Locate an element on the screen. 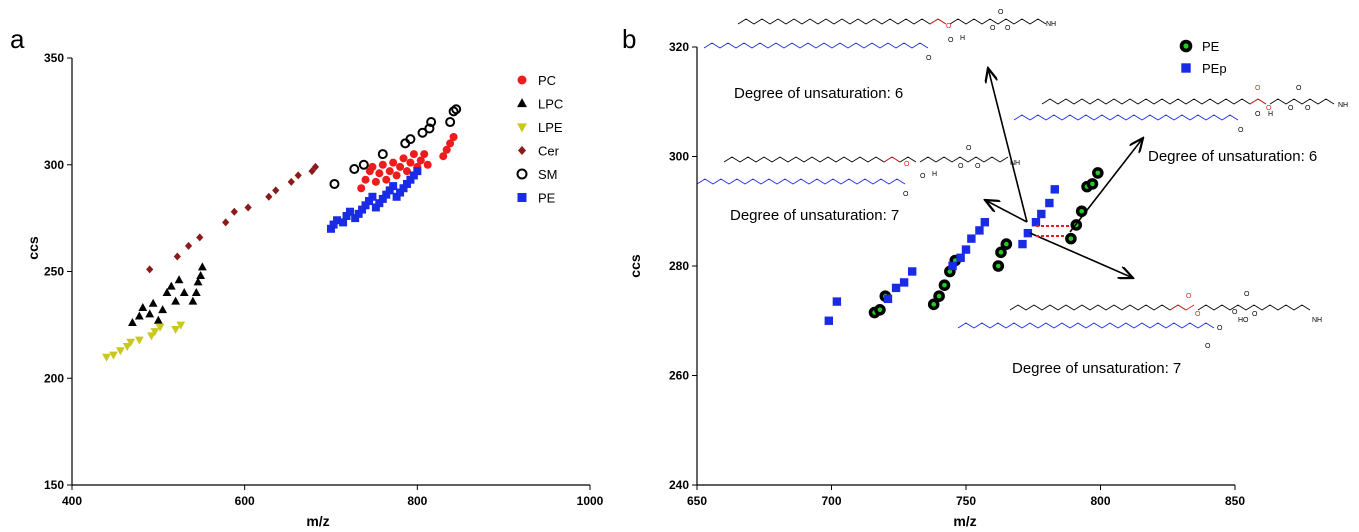 The width and height of the screenshot is (1359, 532). panel-a-x-title: m/z is located at coordinates (317, 521).